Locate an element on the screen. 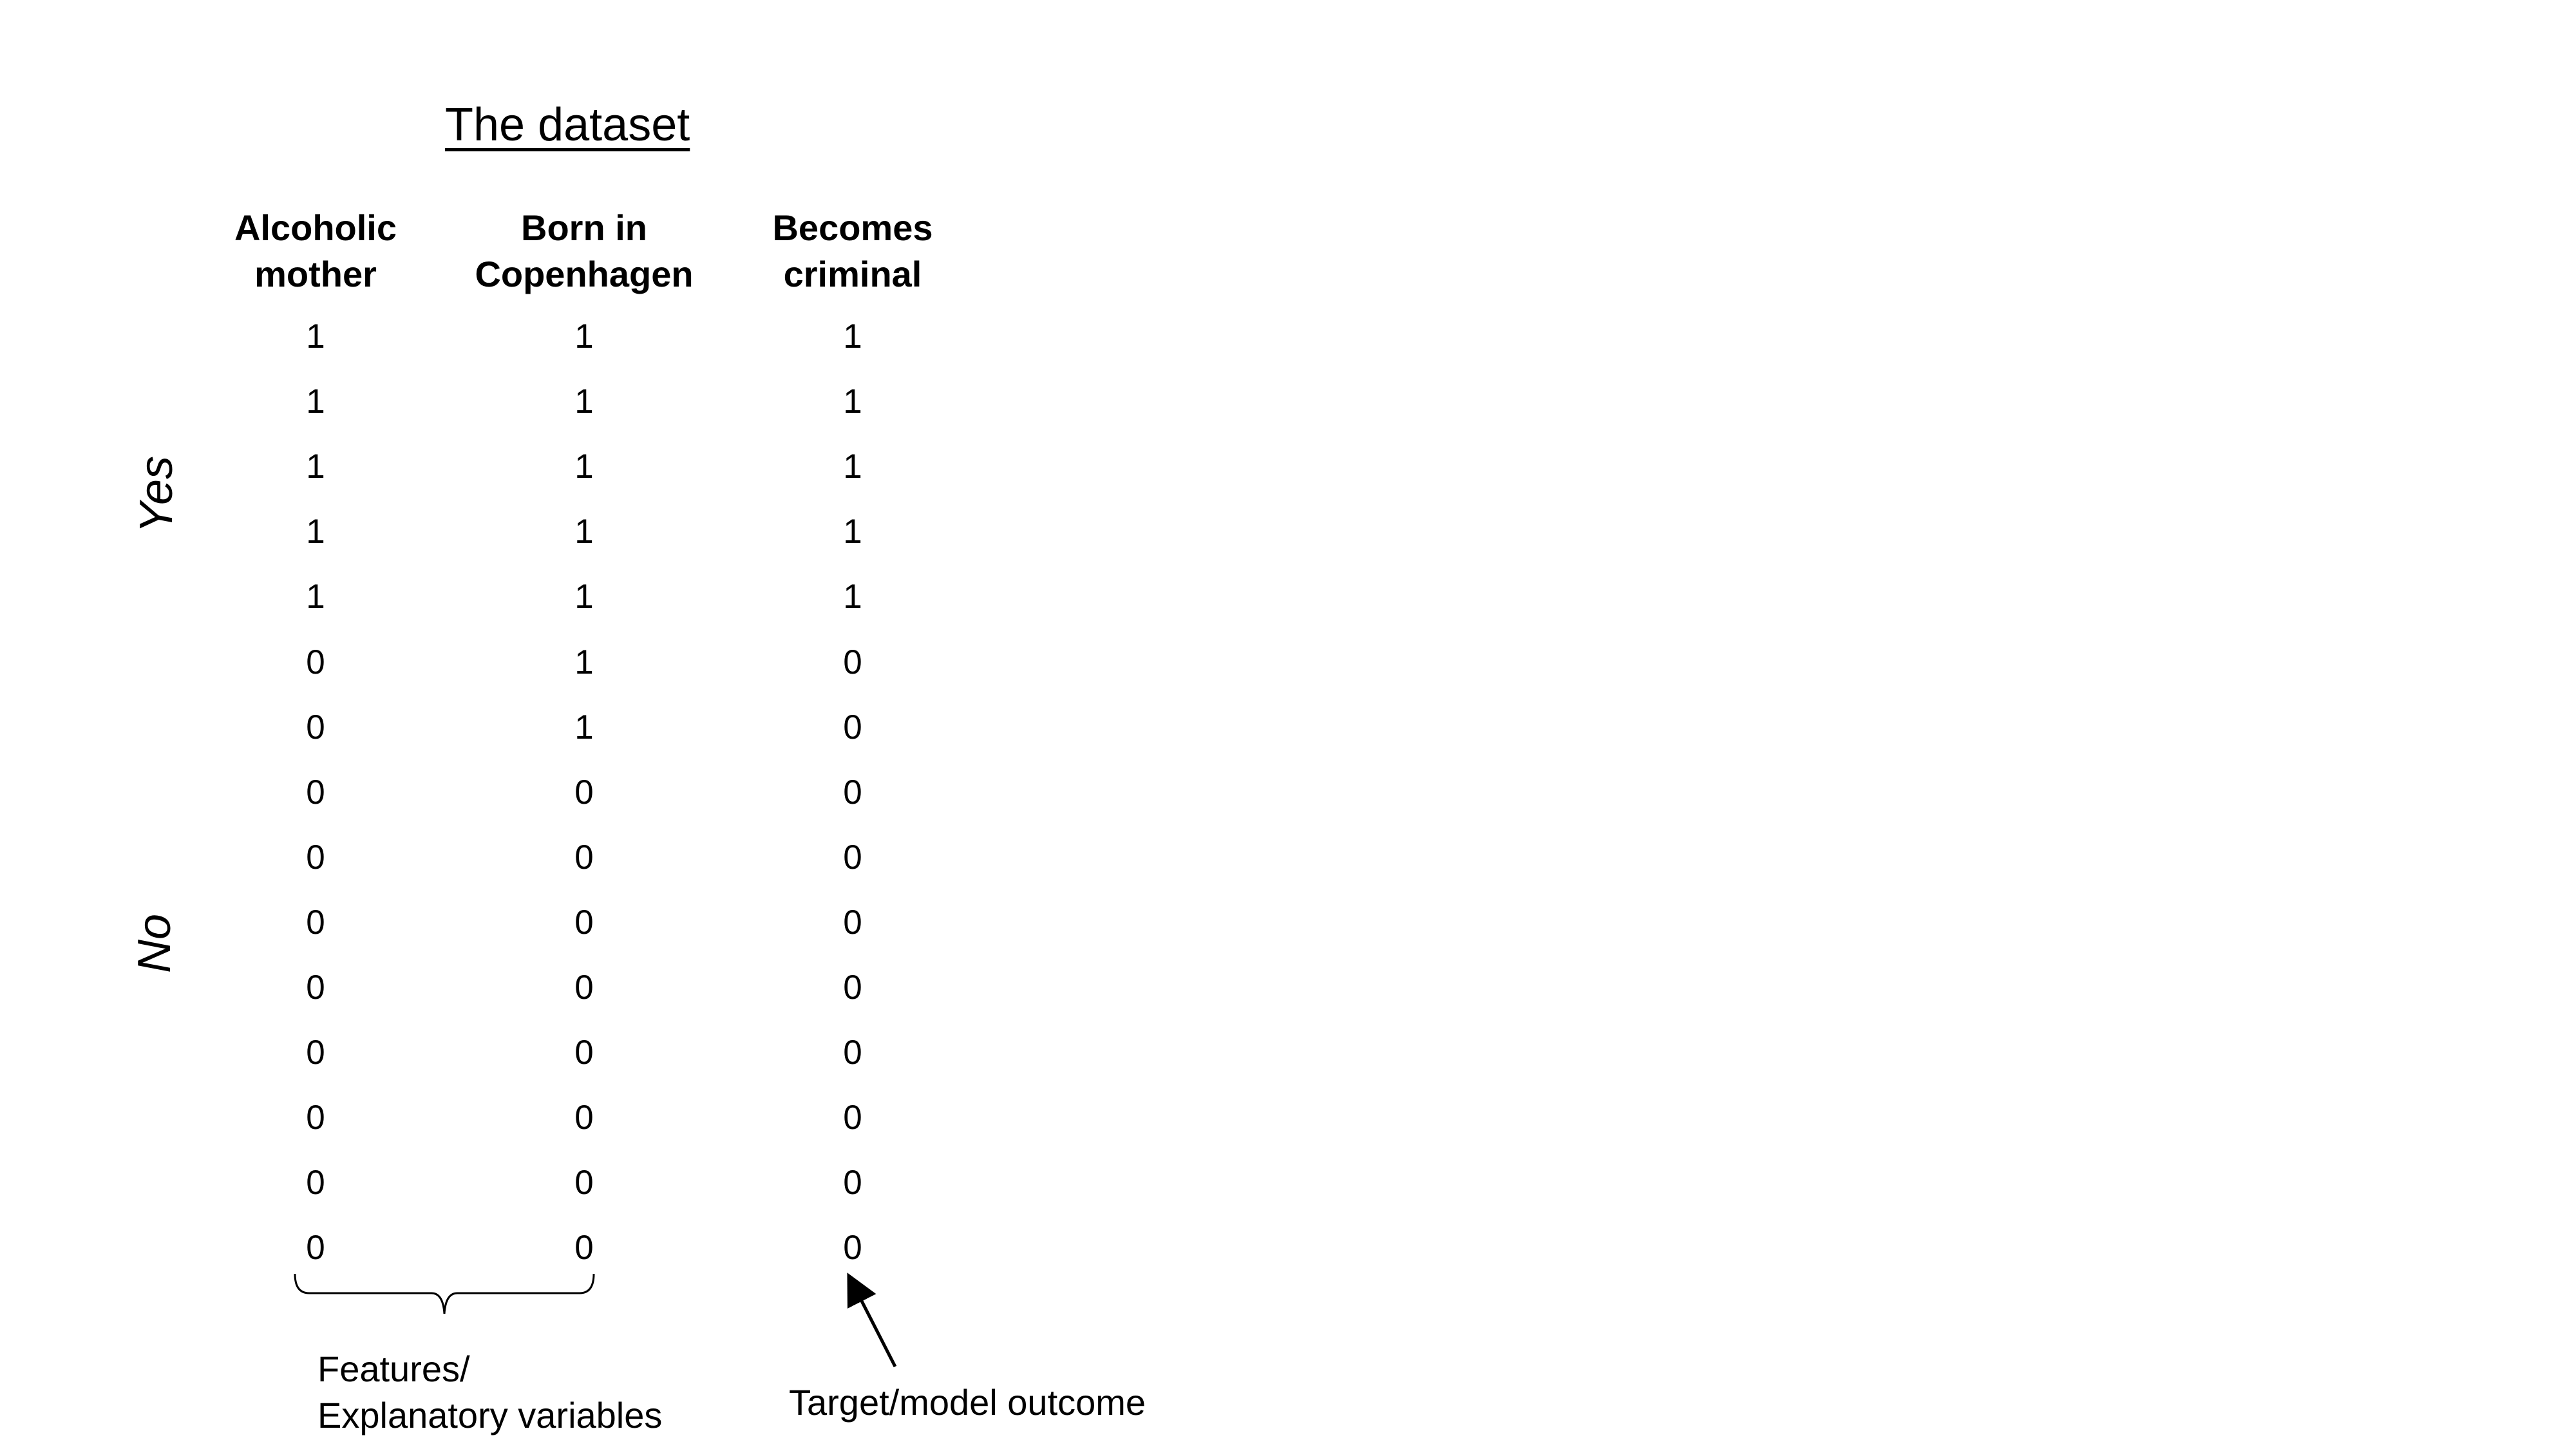 This screenshot has height=1449, width=2576. column-header-line: Alcoholic is located at coordinates (315, 227).